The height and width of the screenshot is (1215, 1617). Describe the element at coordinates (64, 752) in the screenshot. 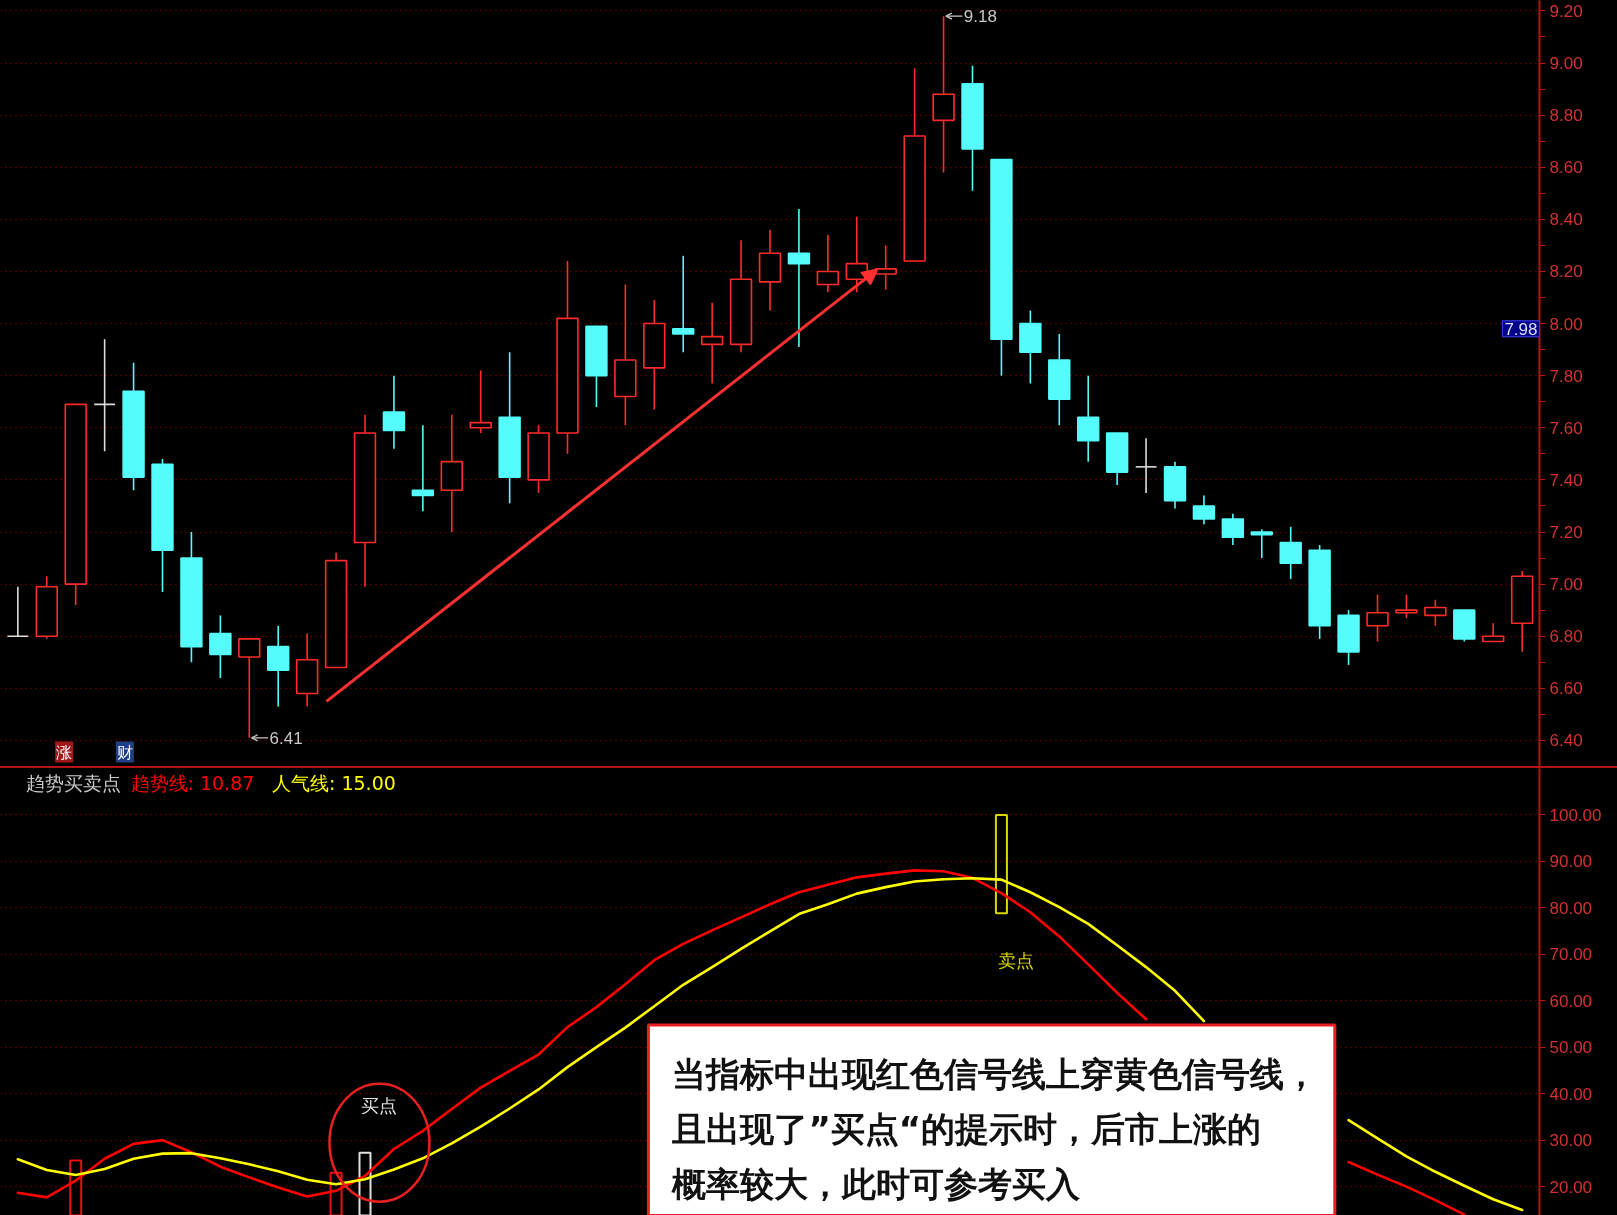

I see `annotation: 涨` at that location.